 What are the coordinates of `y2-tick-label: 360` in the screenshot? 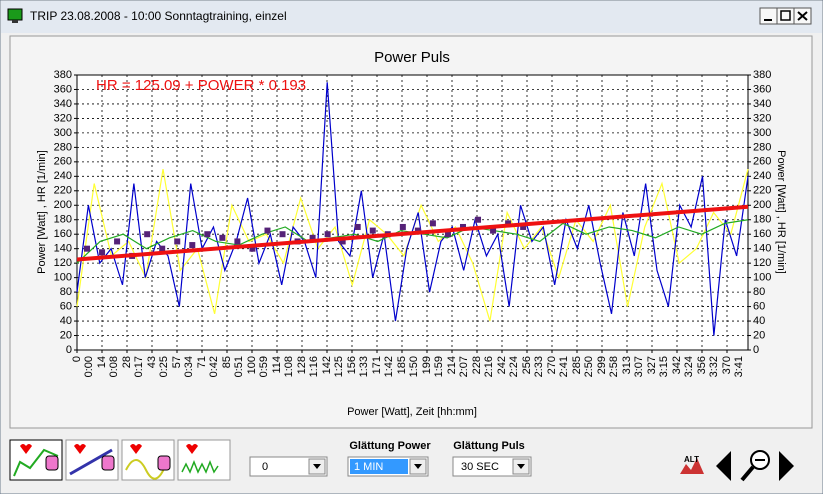 It's located at (762, 89).